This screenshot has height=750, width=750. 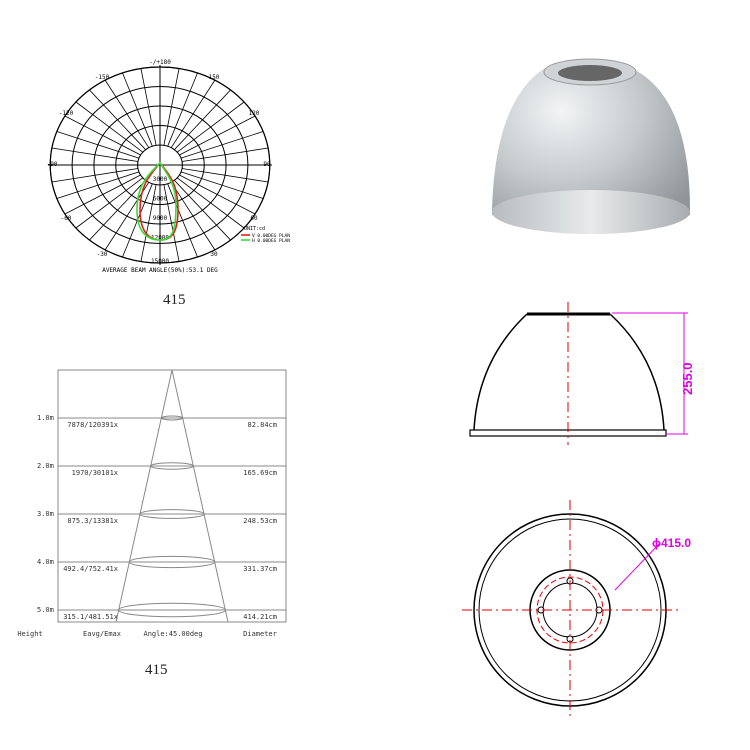 I want to click on height-label: 2.0m, so click(x=45, y=466).